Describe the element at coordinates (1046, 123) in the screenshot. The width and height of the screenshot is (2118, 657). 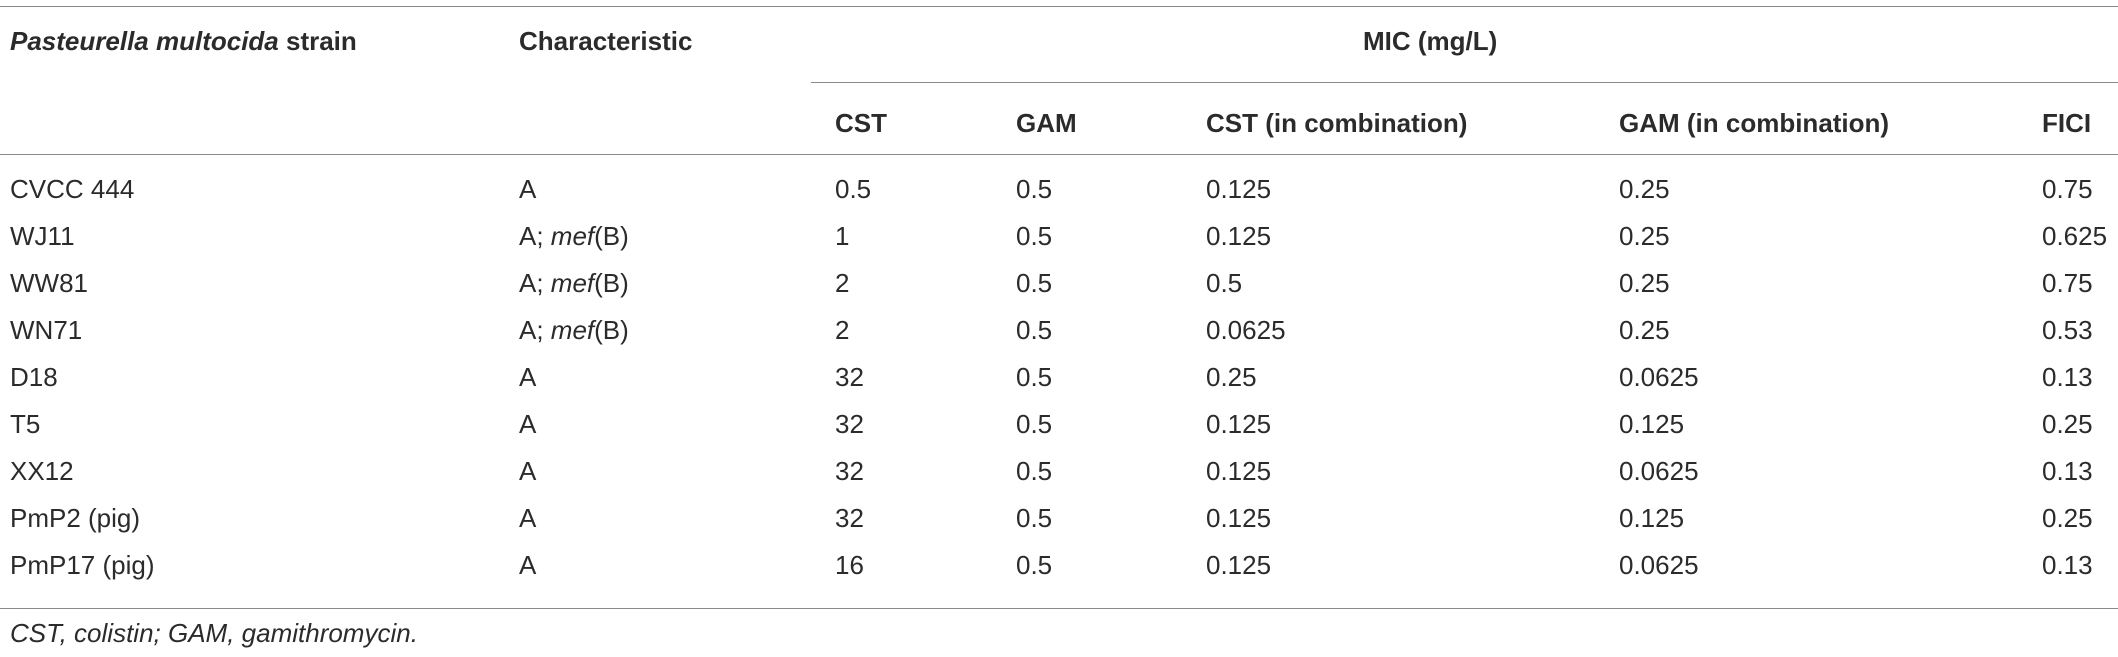
I see `header-gam: GAM` at that location.